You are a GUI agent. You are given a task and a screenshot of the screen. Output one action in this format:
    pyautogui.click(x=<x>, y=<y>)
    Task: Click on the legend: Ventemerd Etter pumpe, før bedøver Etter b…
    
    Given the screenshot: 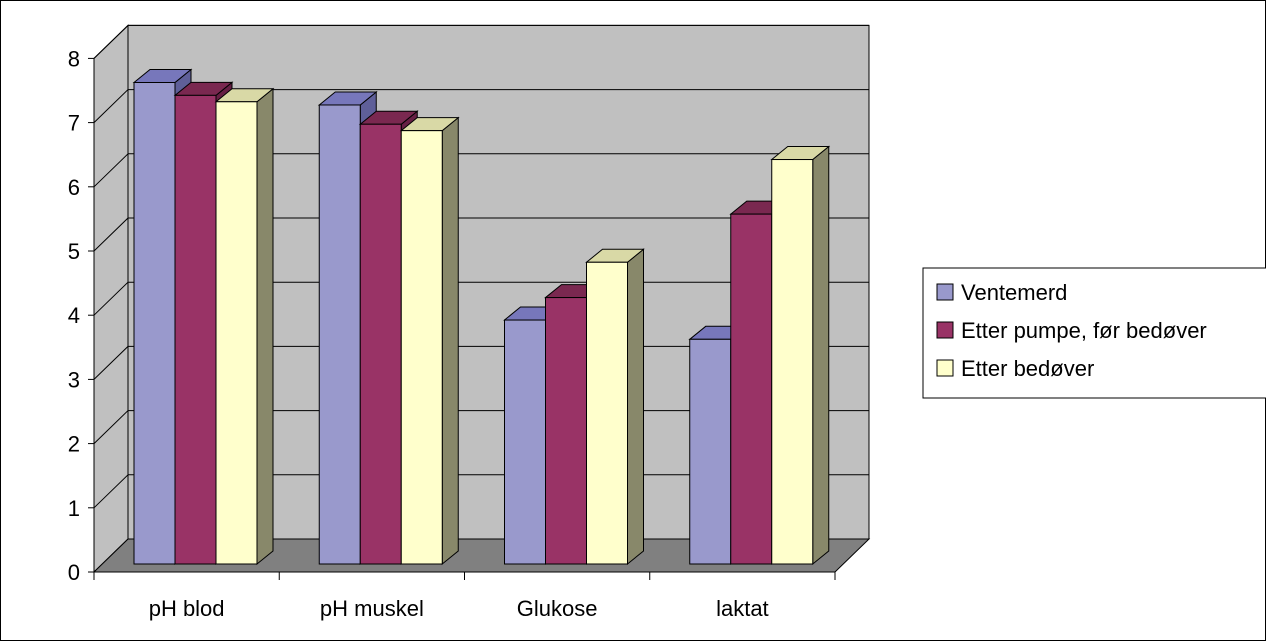 What is the action you would take?
    pyautogui.click(x=1094, y=333)
    